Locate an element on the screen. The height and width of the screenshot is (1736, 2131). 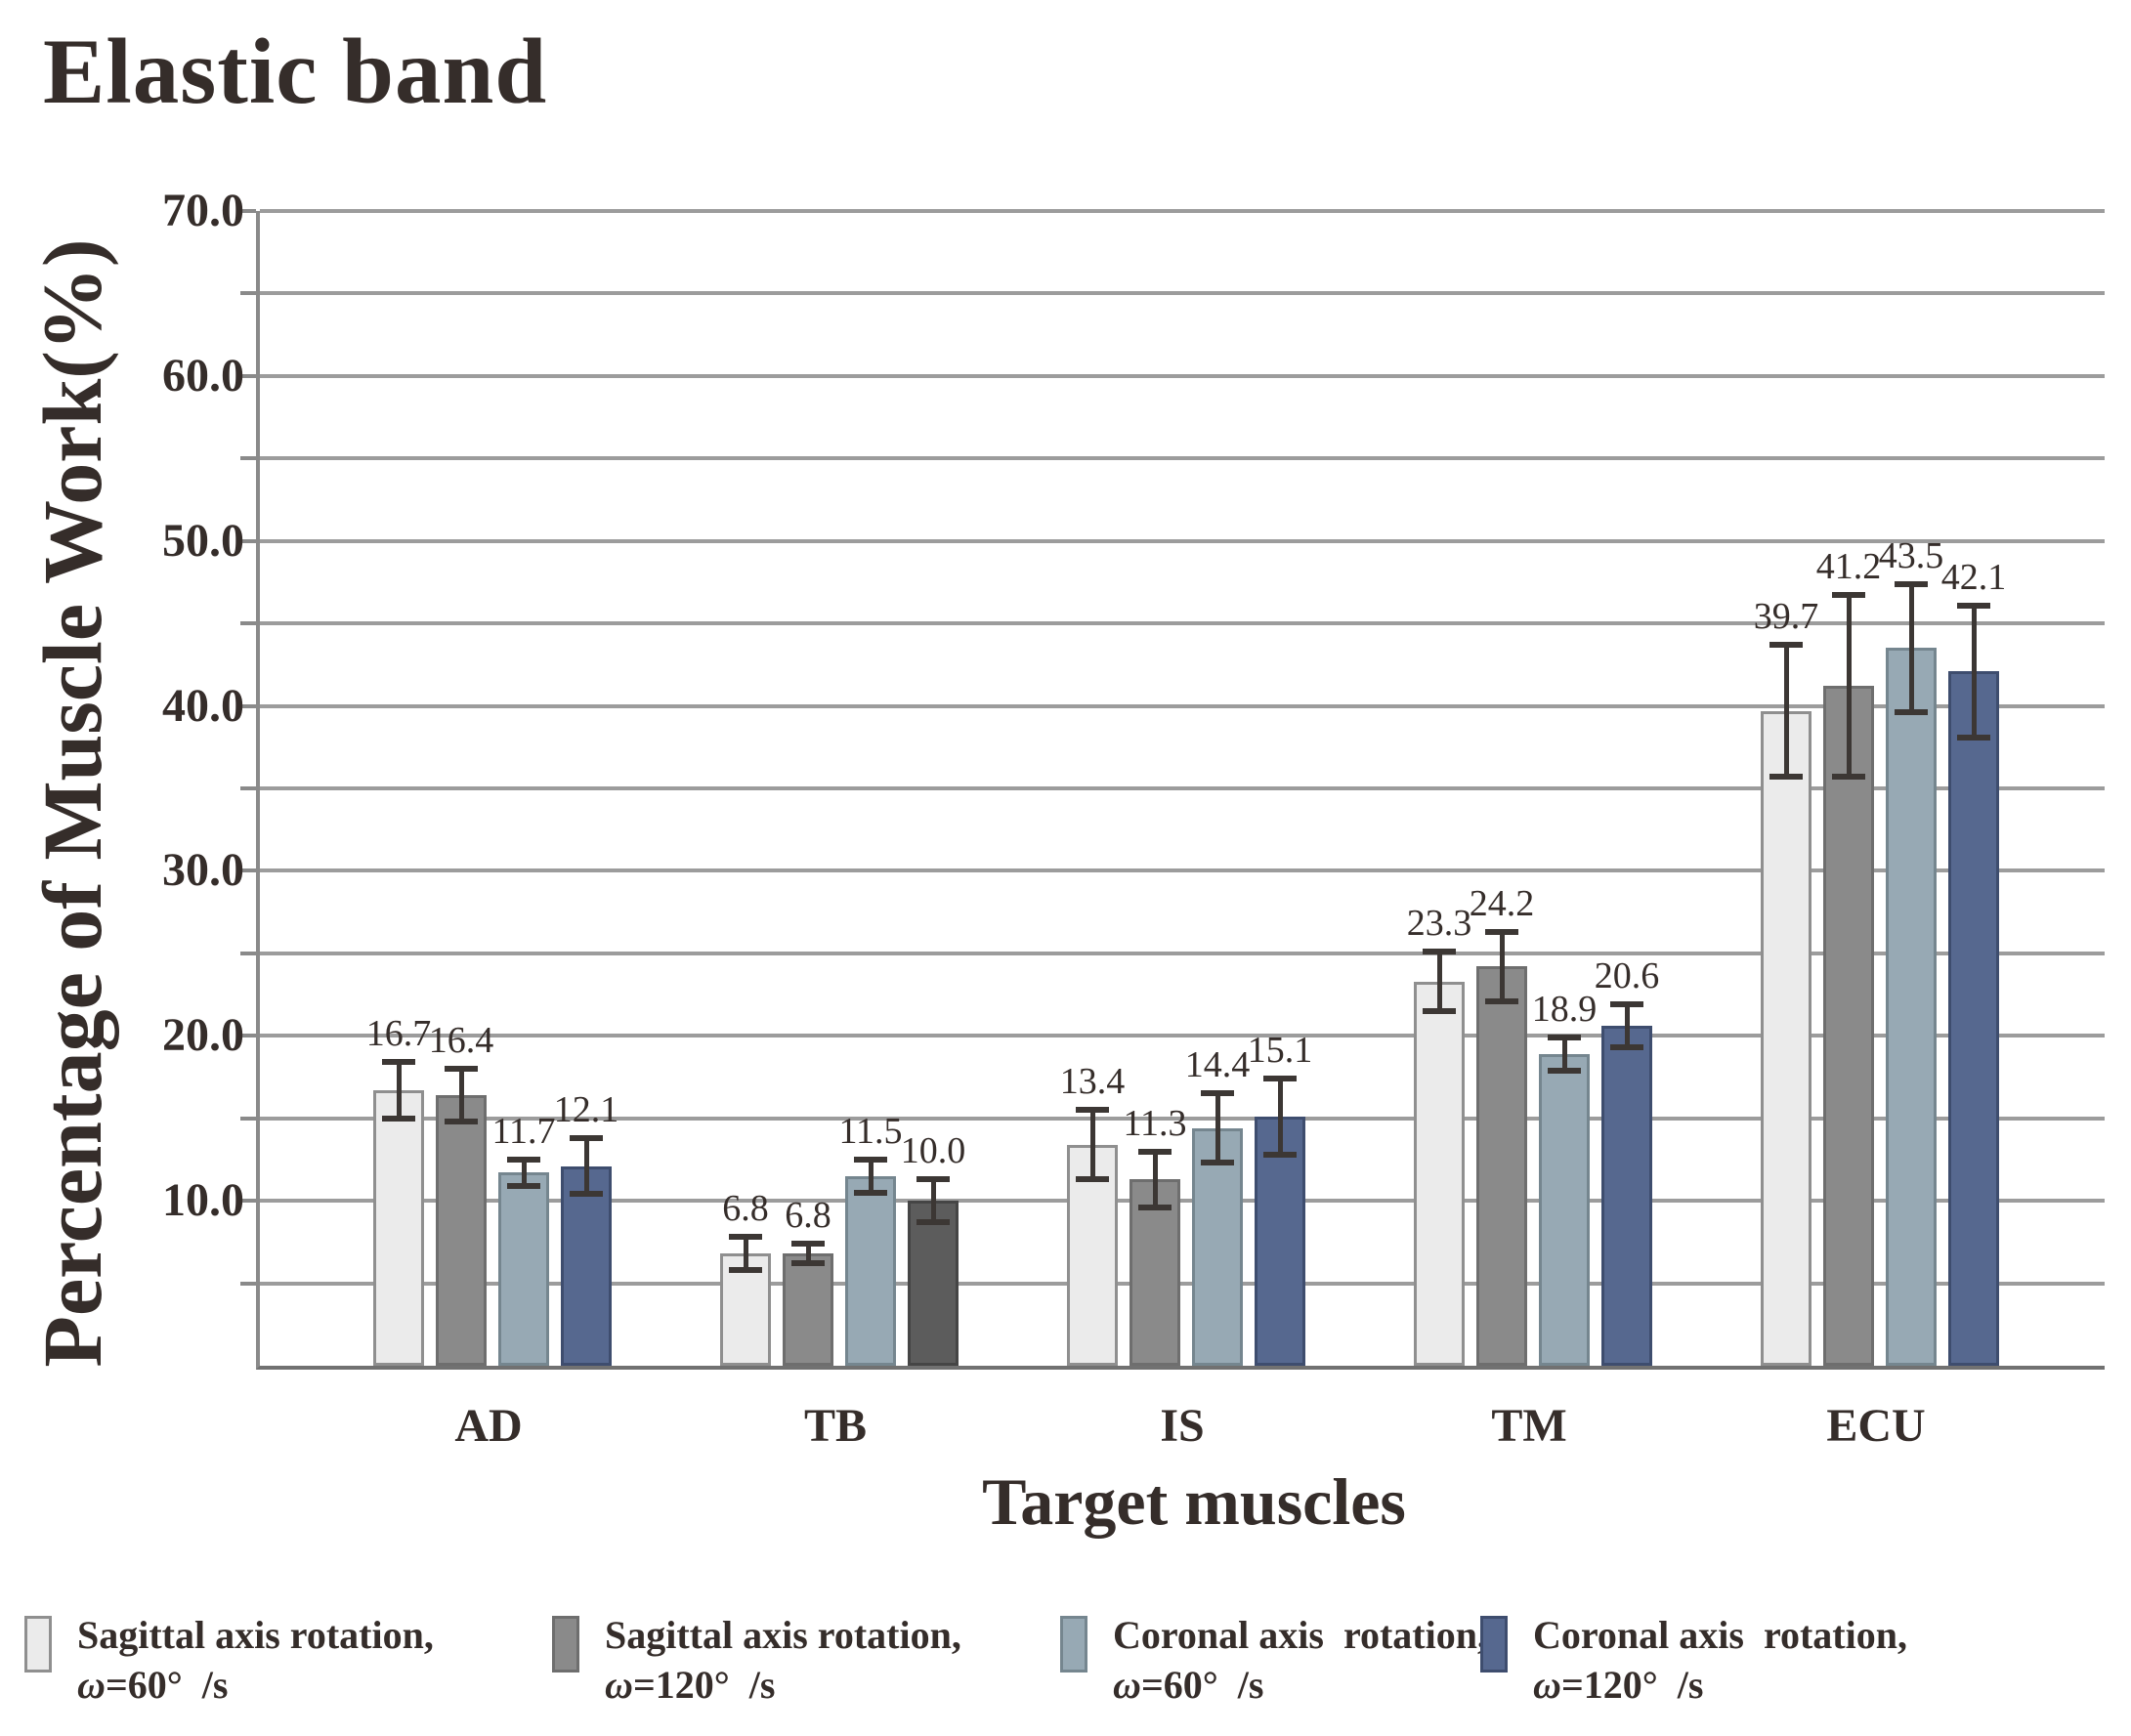
bar-ECU-s3 is located at coordinates (1911, 1007).